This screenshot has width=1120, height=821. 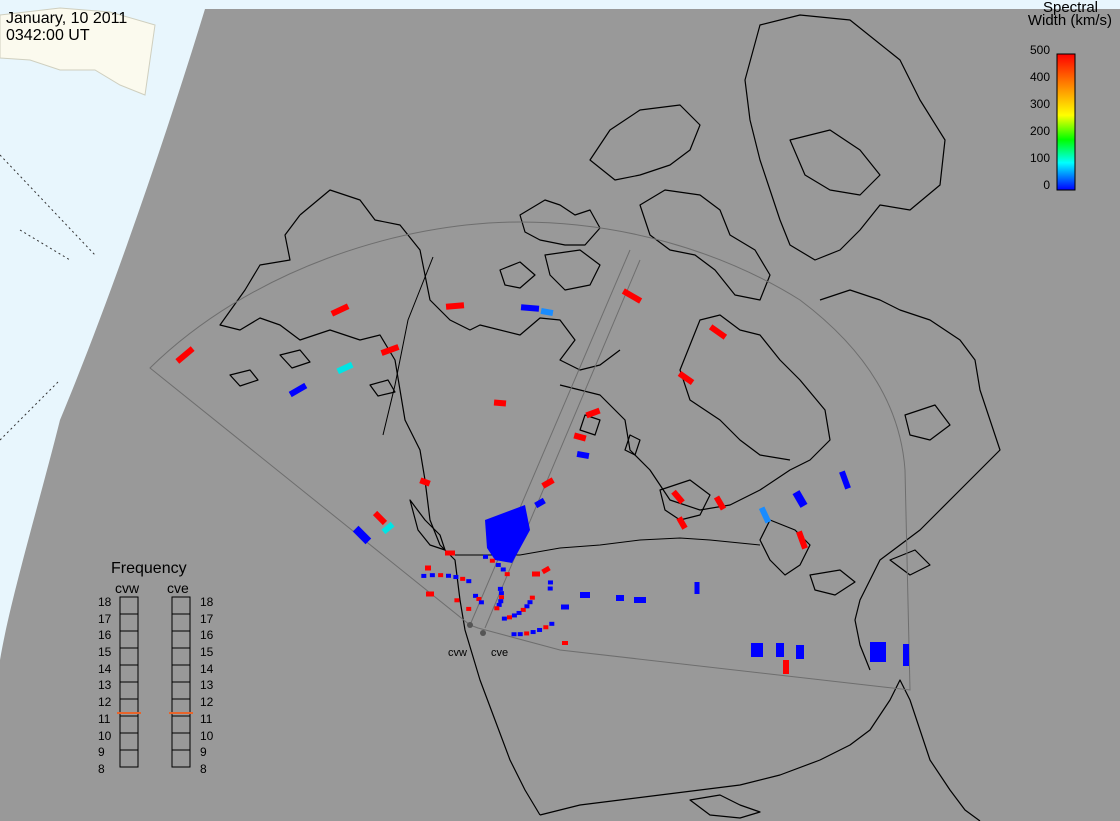 I want to click on colorbar-tick: 300, so click(x=1039, y=104).